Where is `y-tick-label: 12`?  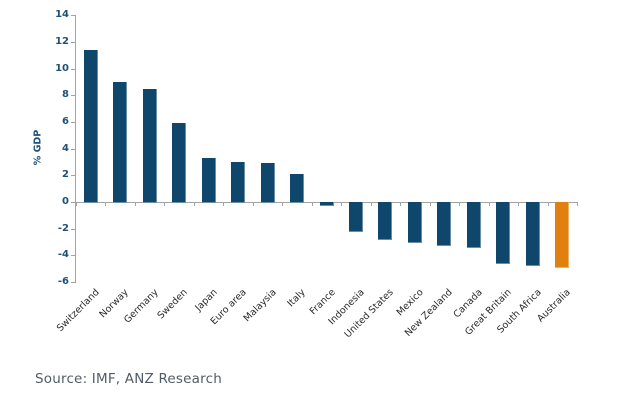
y-tick-label: 12 is located at coordinates (62, 41).